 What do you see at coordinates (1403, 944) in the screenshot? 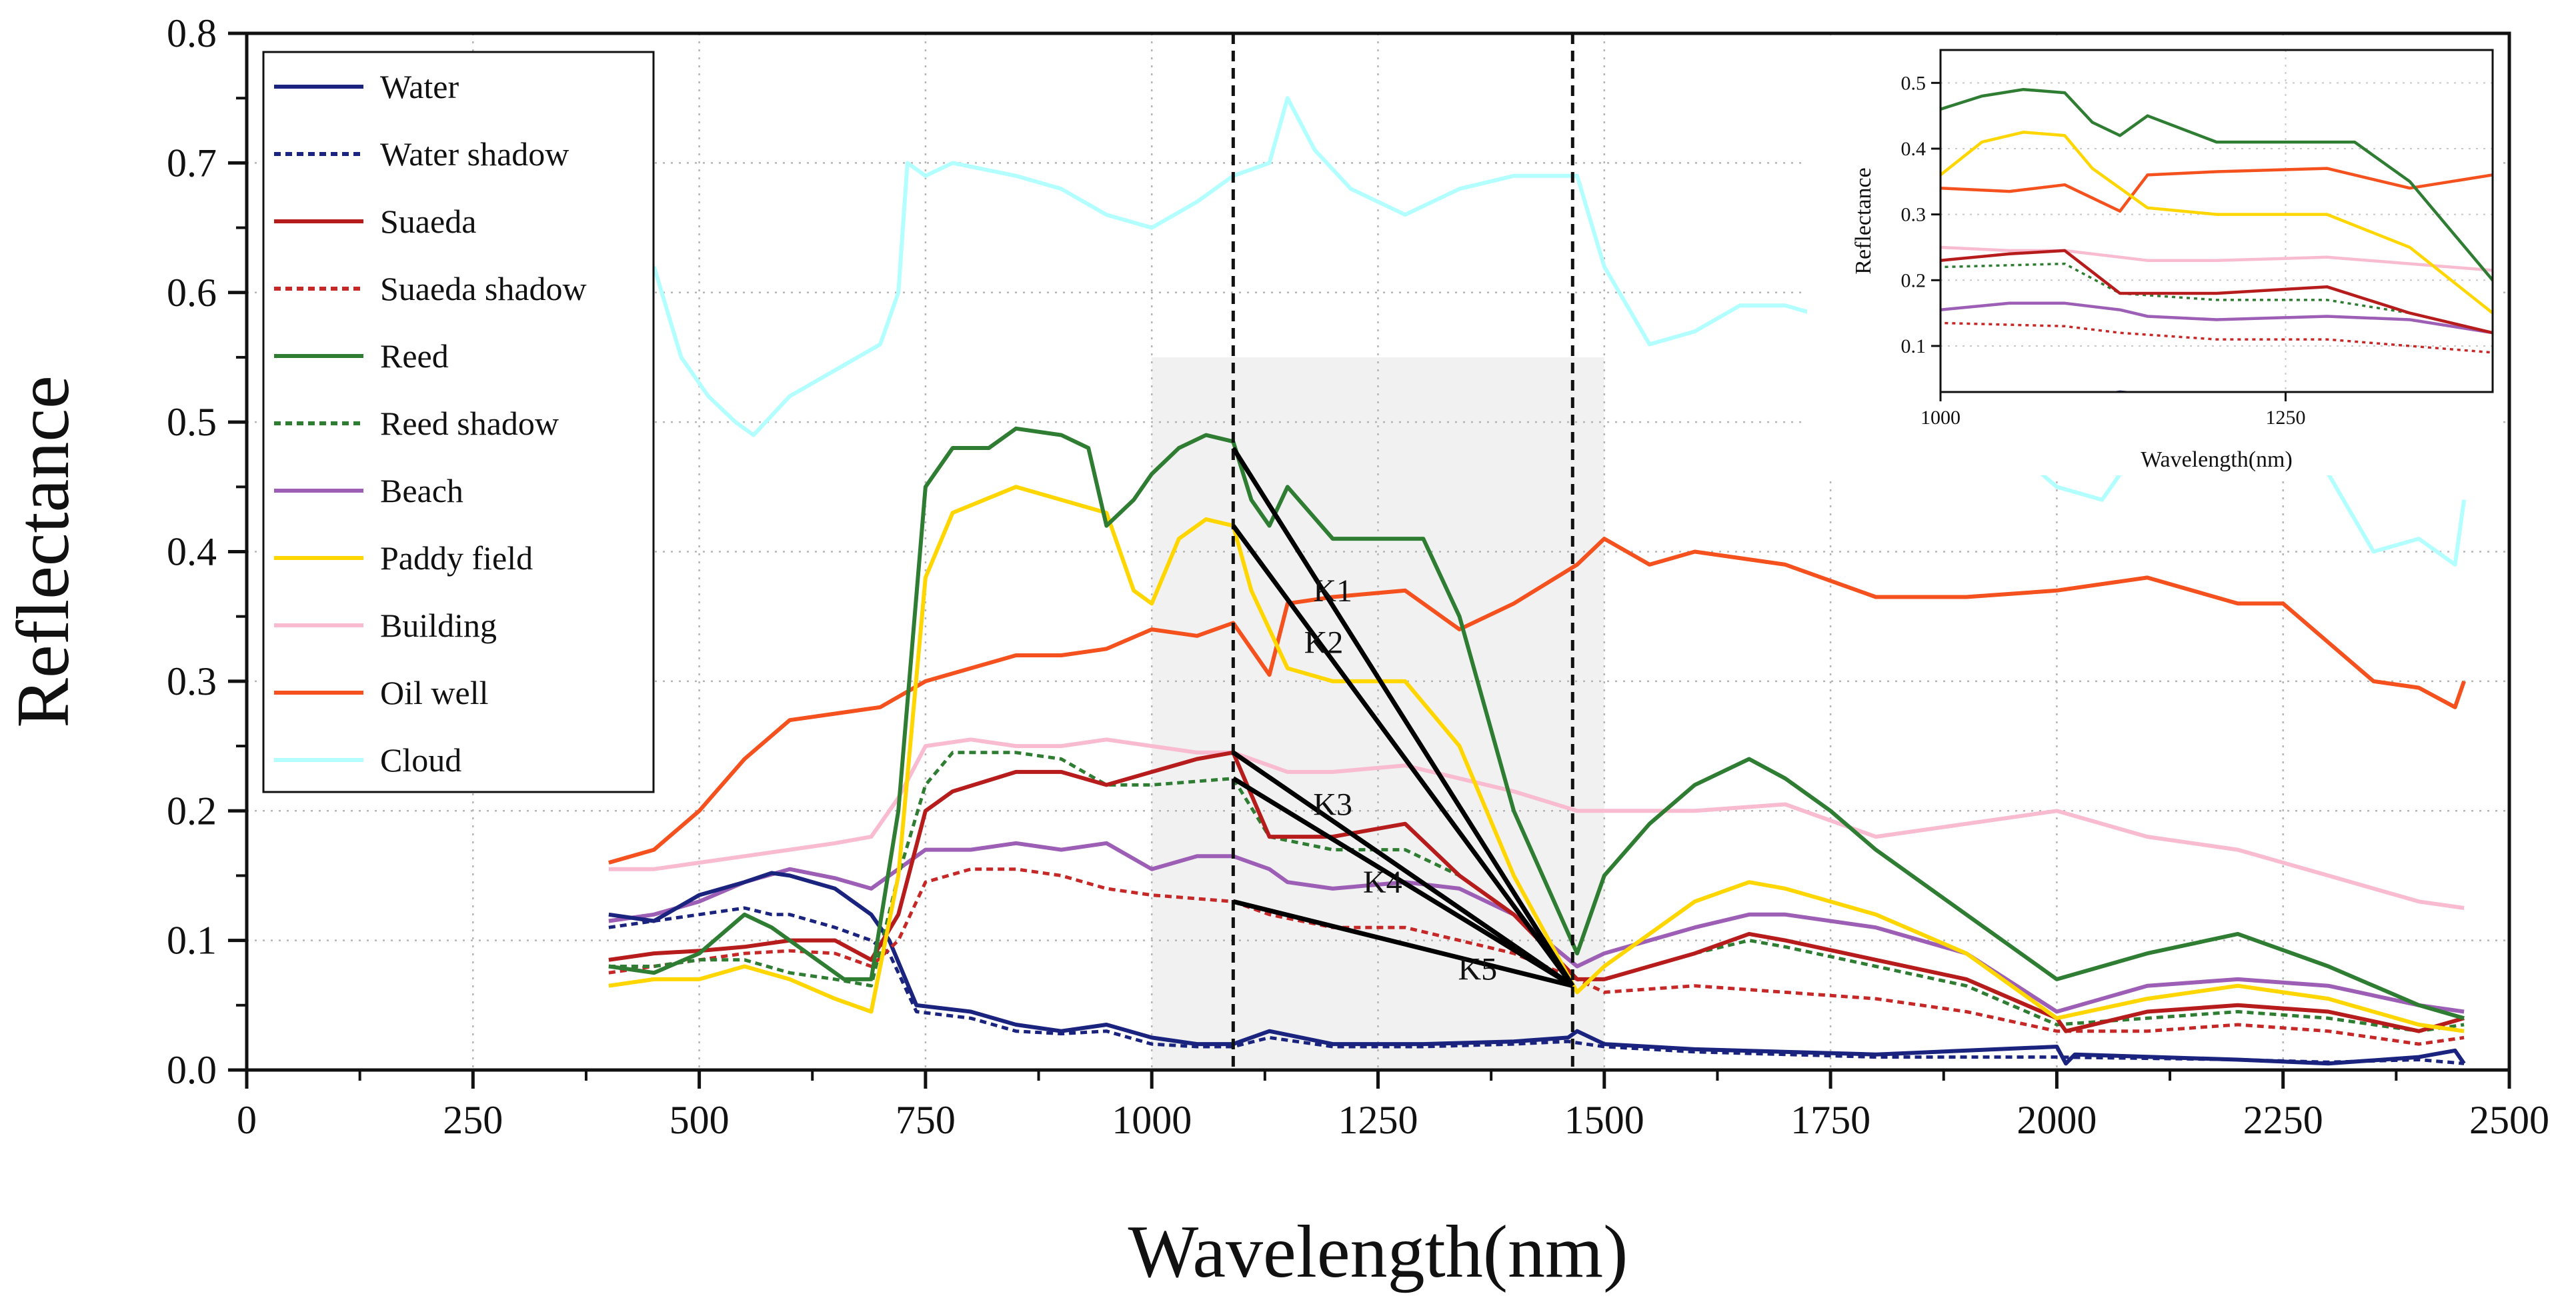
I see `k-line-k5` at bounding box center [1403, 944].